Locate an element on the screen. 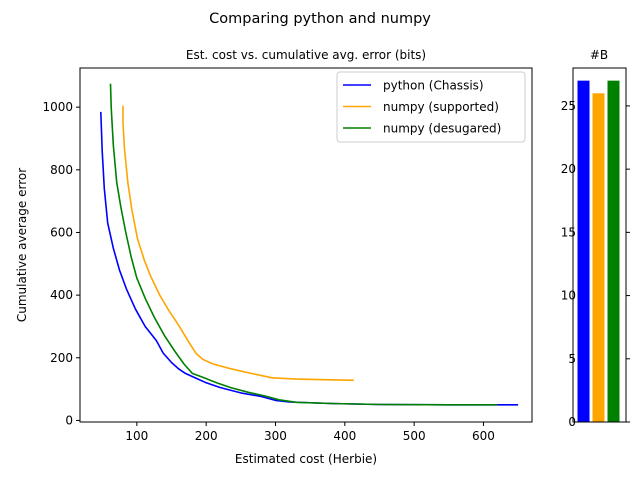 The image size is (640, 480). bar-chart-frame is located at coordinates (599, 245).